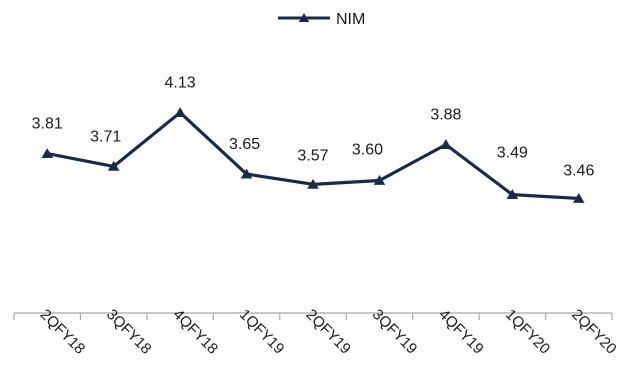 The image size is (638, 383). What do you see at coordinates (350, 19) in the screenshot?
I see `legend-label-nim: NIM` at bounding box center [350, 19].